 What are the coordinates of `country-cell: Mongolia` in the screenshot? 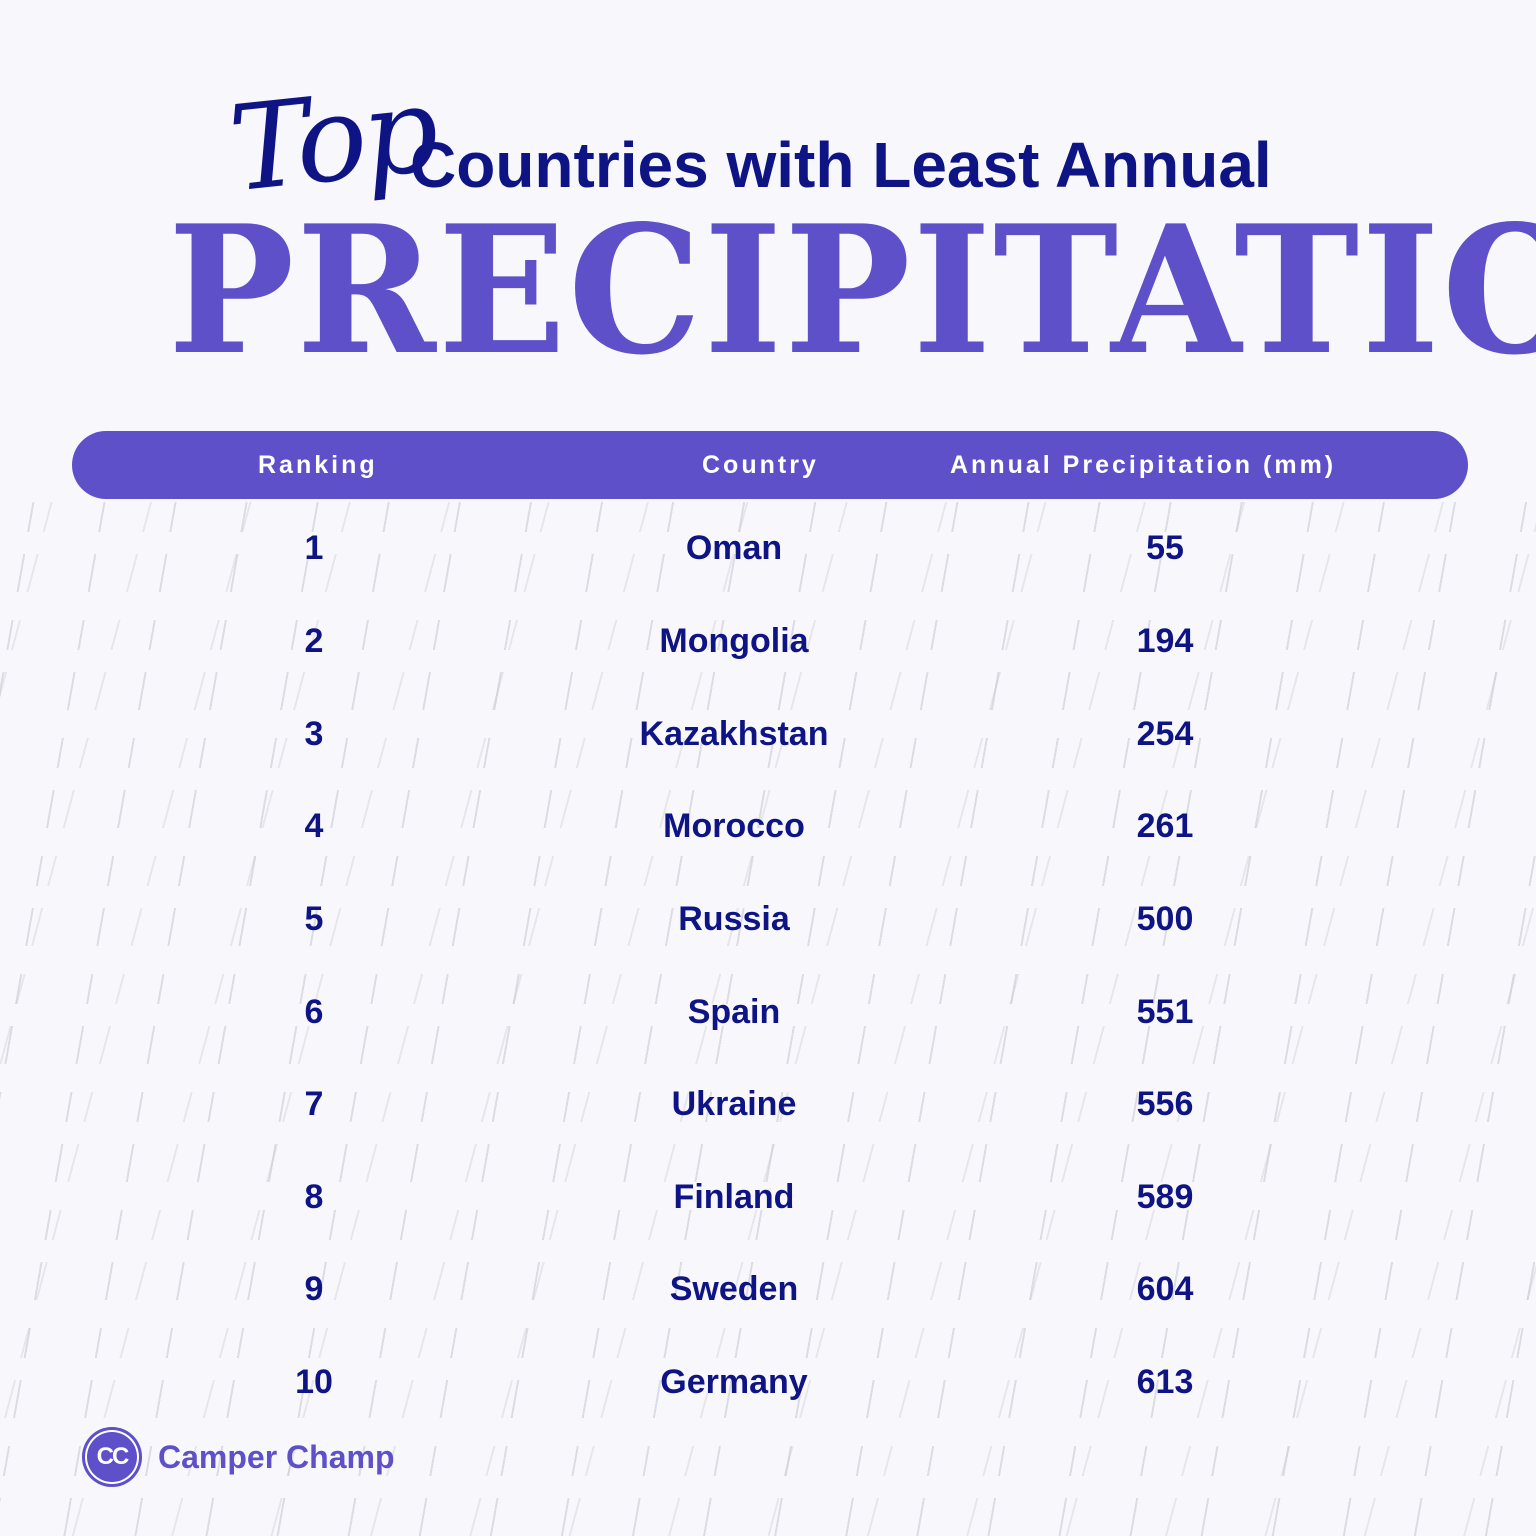 It's located at (734, 641).